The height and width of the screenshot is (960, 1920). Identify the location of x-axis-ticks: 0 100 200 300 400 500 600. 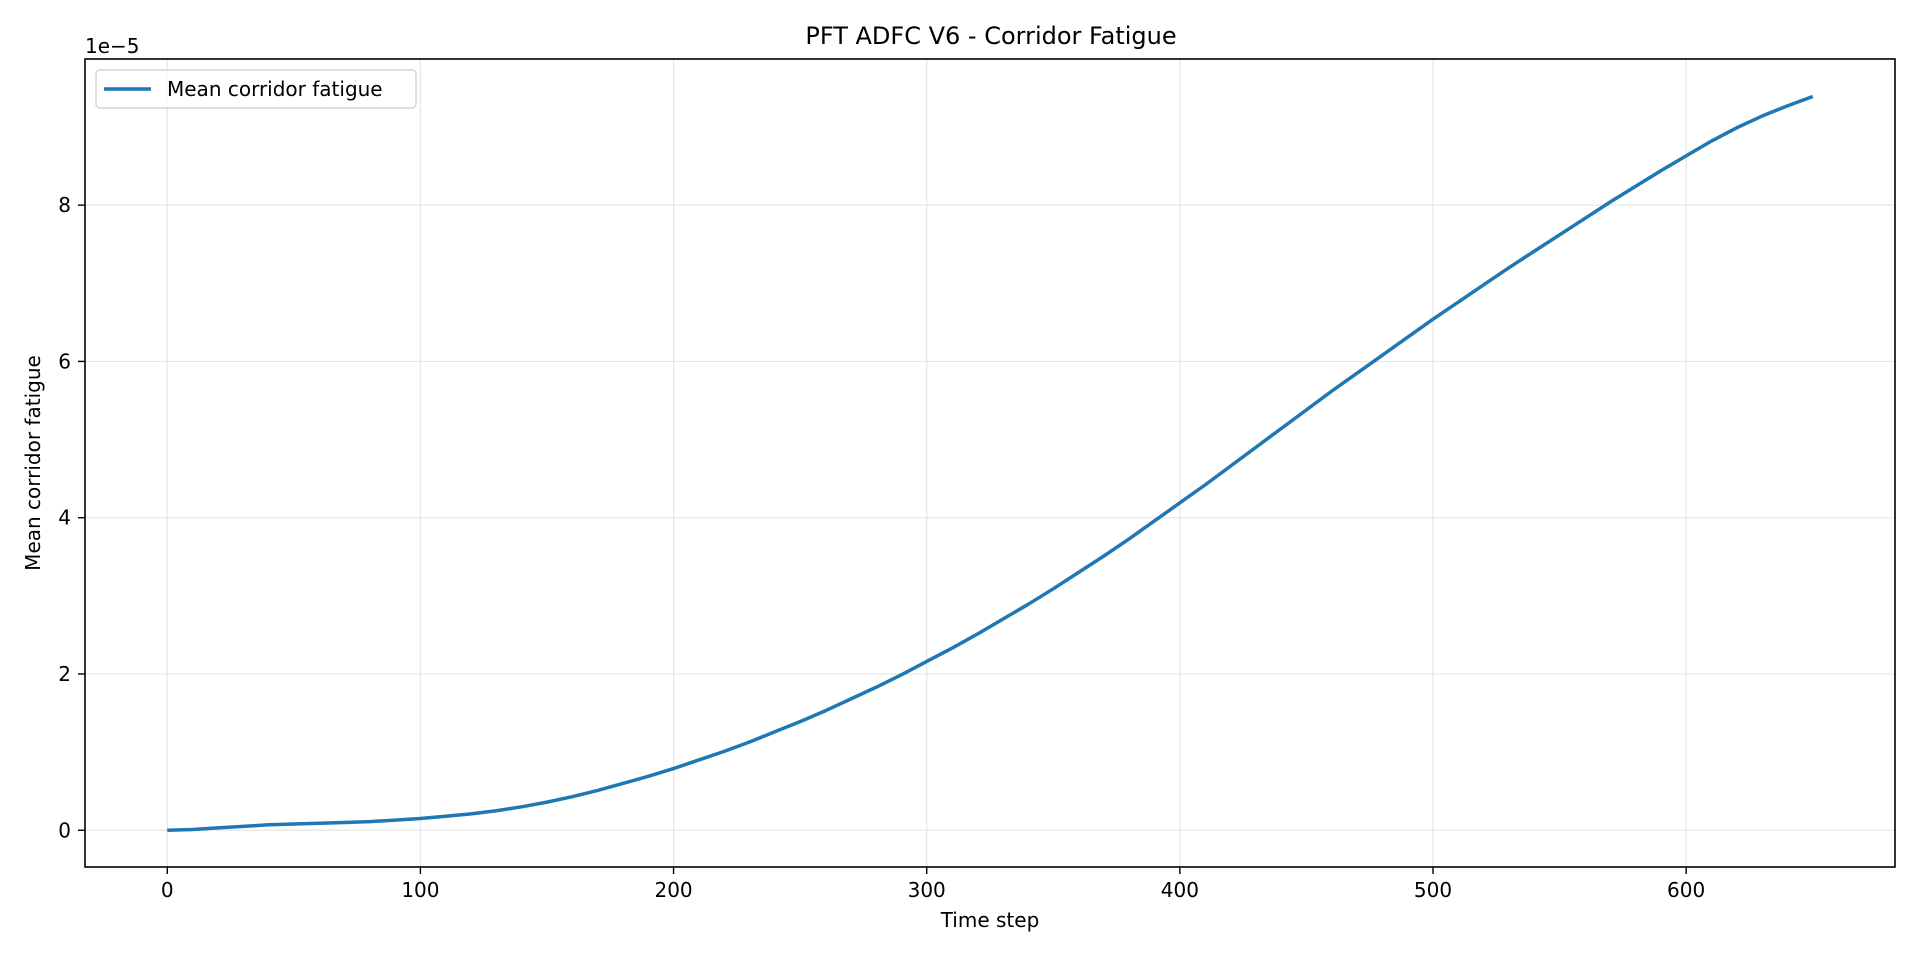
(933, 884).